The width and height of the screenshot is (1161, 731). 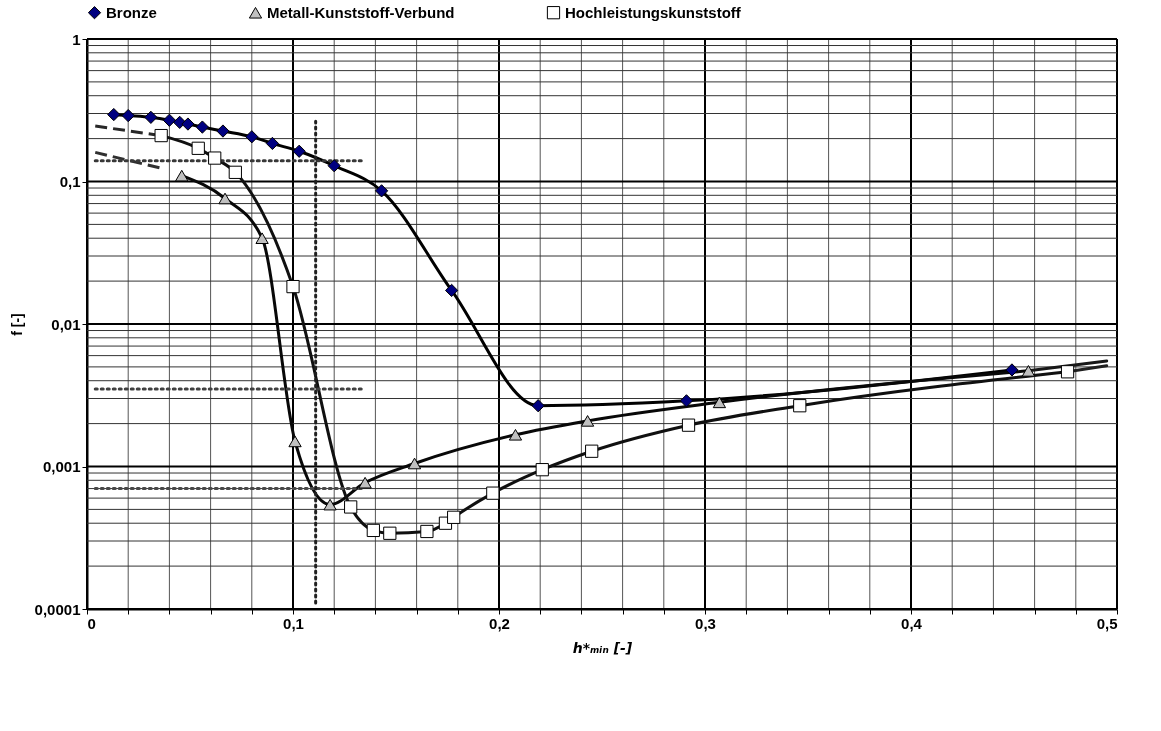 I want to click on x-tick-label: 0,5, so click(x=1107, y=623).